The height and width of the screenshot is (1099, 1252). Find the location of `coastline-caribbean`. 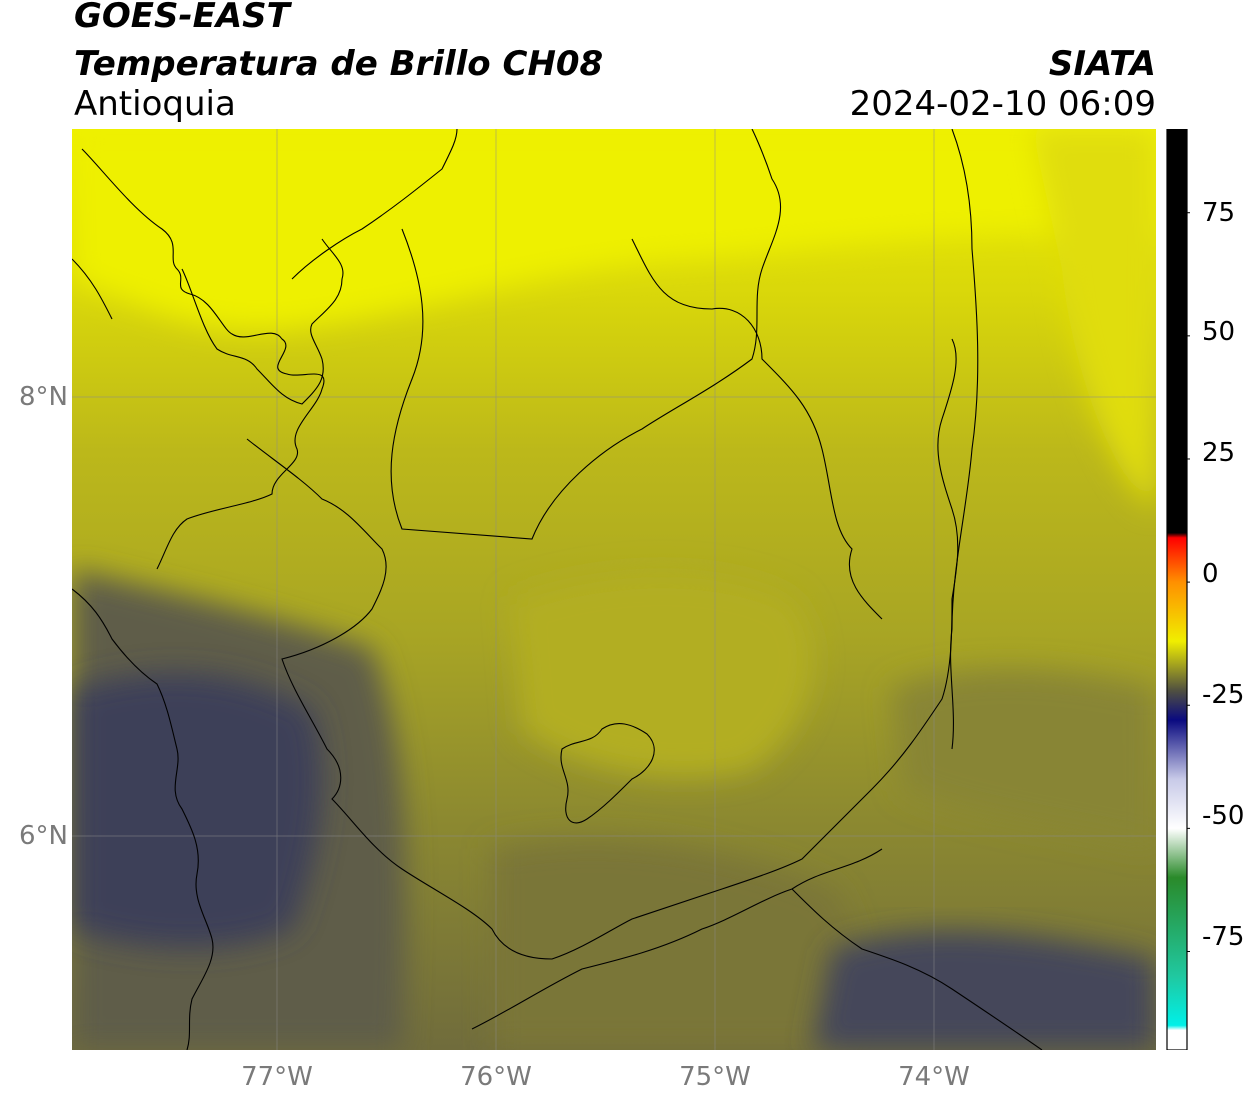

coastline-caribbean is located at coordinates (203, 359).